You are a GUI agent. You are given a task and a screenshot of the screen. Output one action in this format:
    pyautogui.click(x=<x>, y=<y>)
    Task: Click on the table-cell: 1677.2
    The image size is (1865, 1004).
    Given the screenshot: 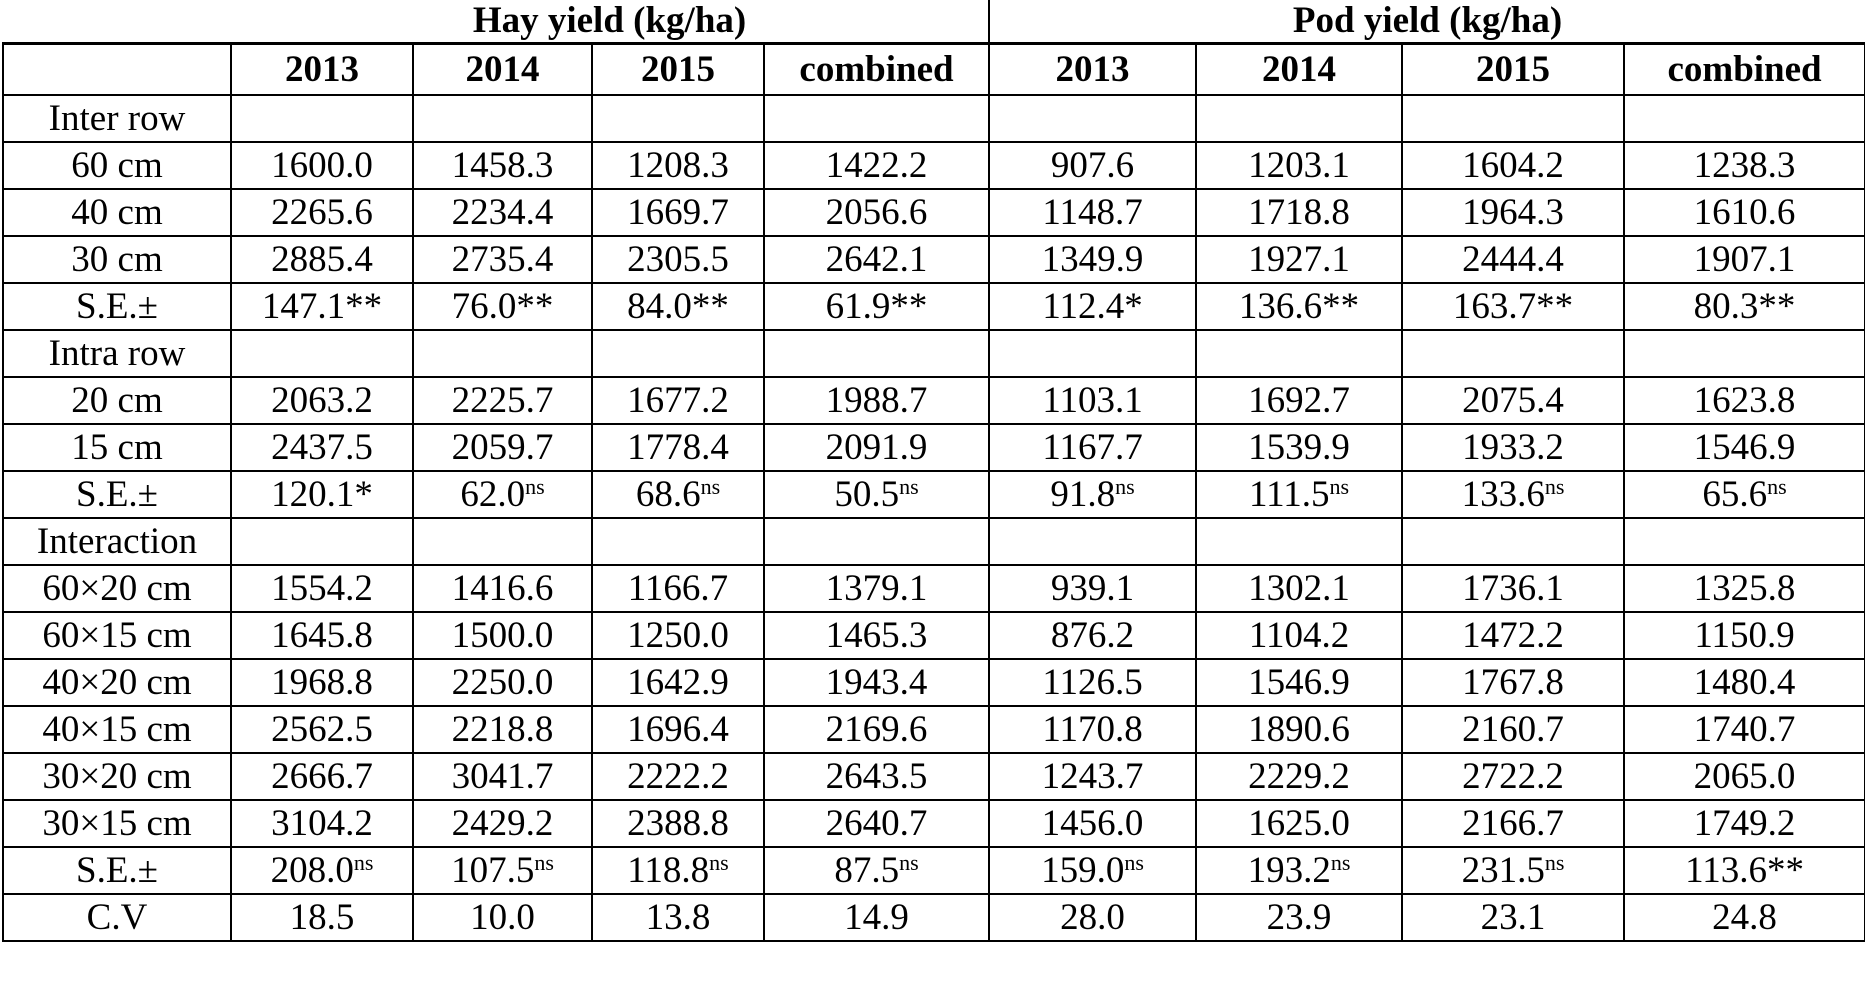 What is the action you would take?
    pyautogui.click(x=678, y=400)
    